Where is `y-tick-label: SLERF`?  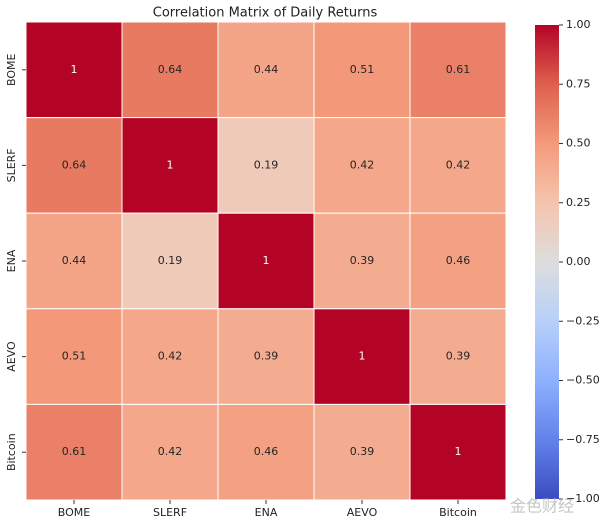 y-tick-label: SLERF is located at coordinates (11, 165).